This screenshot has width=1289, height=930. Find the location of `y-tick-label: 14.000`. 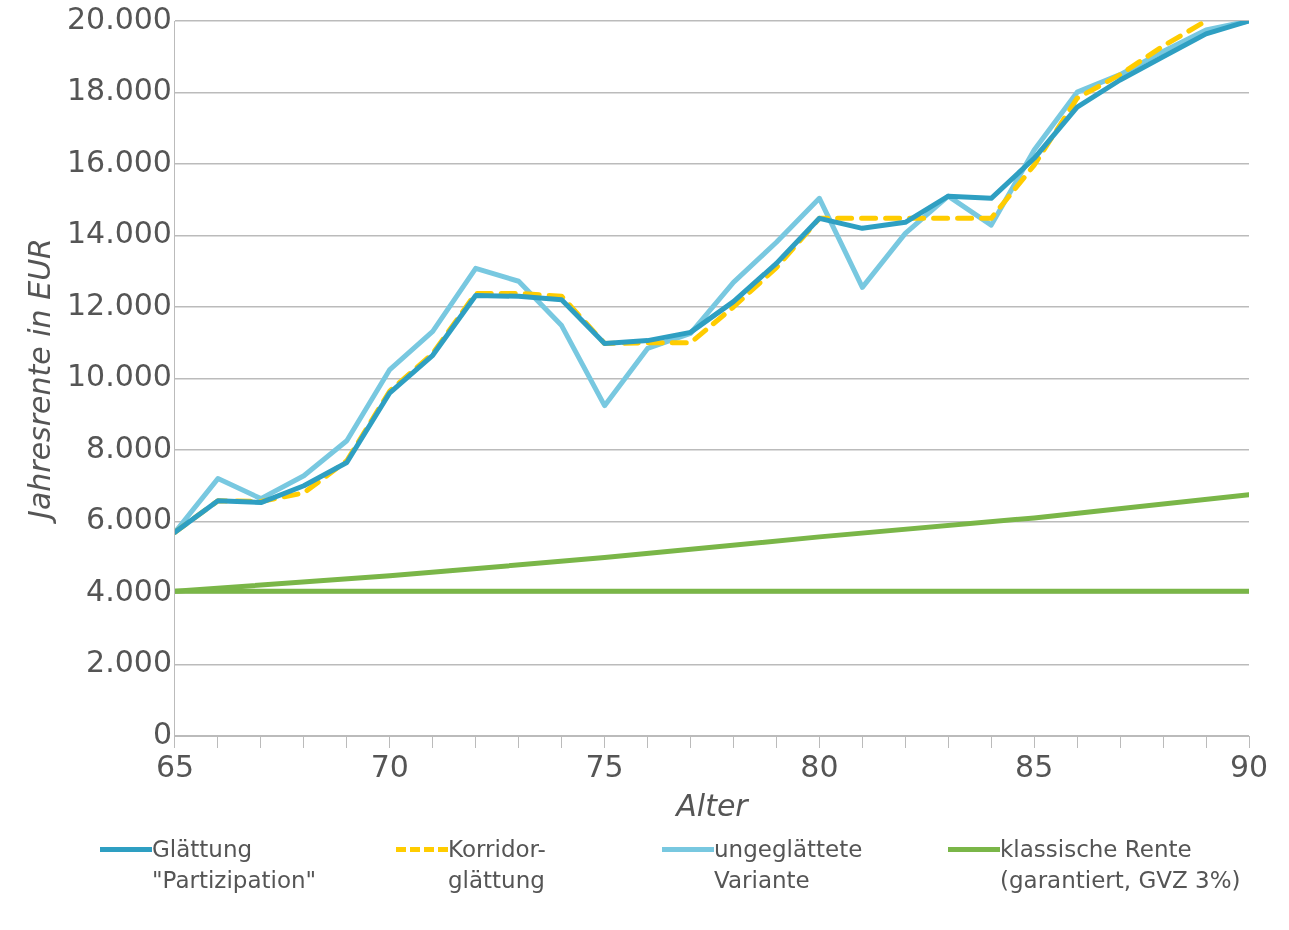

y-tick-label: 14.000 is located at coordinates (119, 233).